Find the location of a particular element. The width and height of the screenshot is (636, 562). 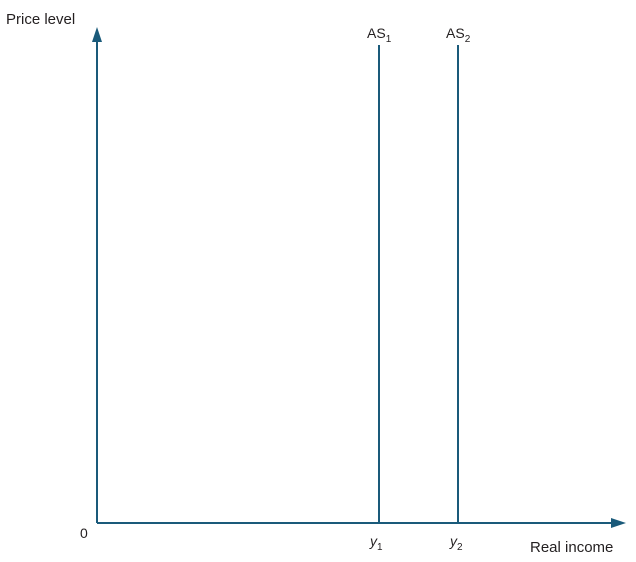

y2-tick-label: y2 is located at coordinates (456, 543).